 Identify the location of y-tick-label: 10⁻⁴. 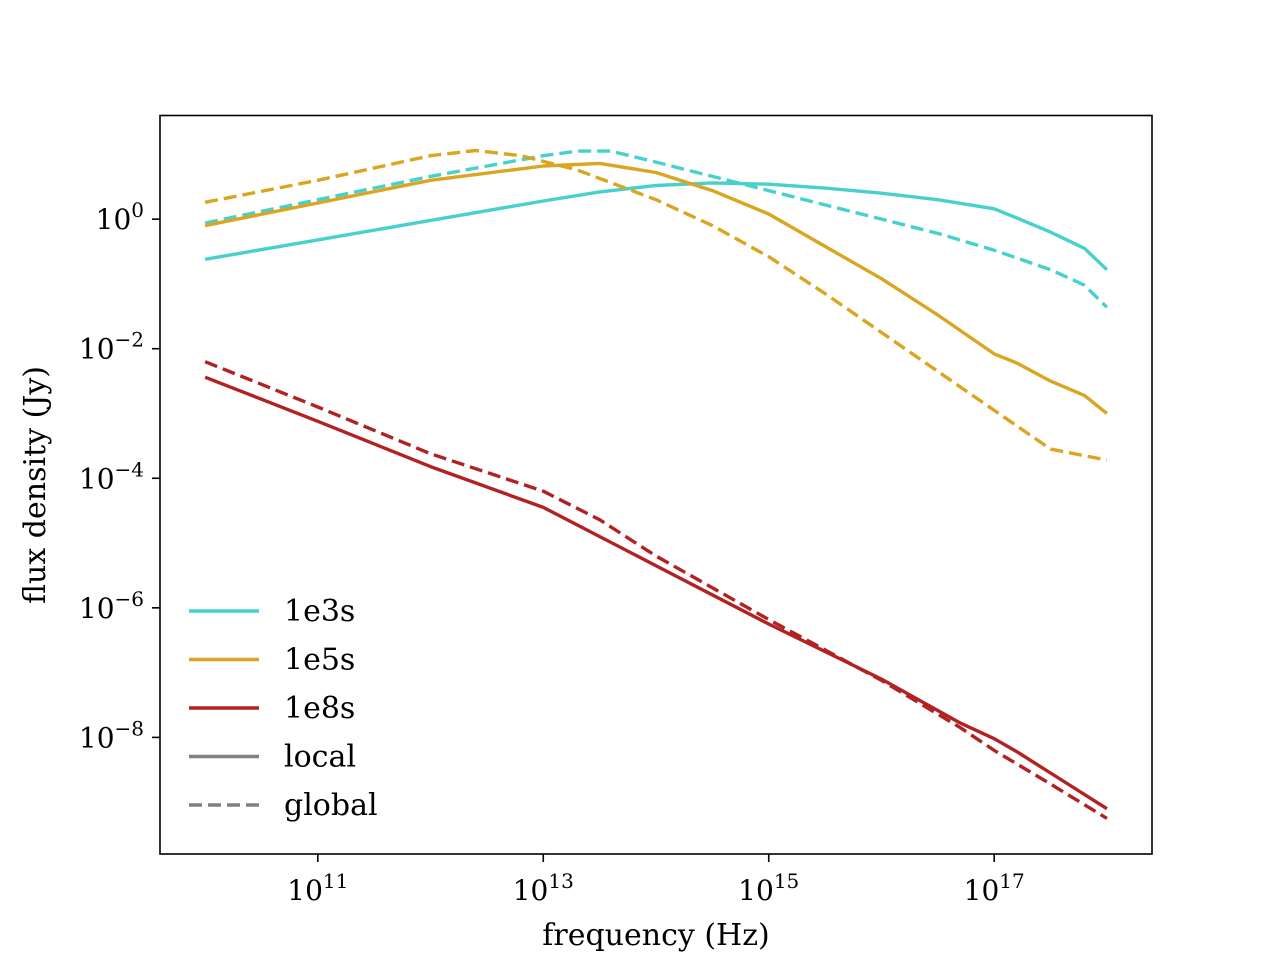
(111, 476).